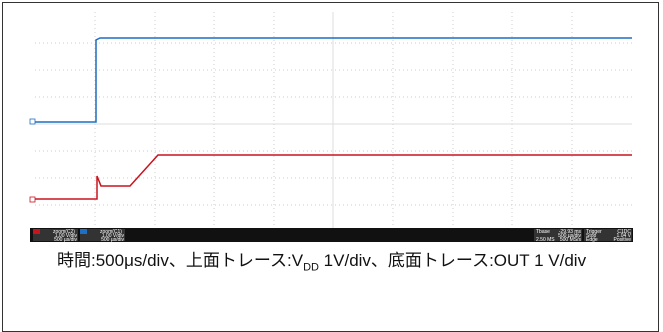  Describe the element at coordinates (545, 240) in the screenshot. I see `tbase-samples: 2.50 MS` at that location.